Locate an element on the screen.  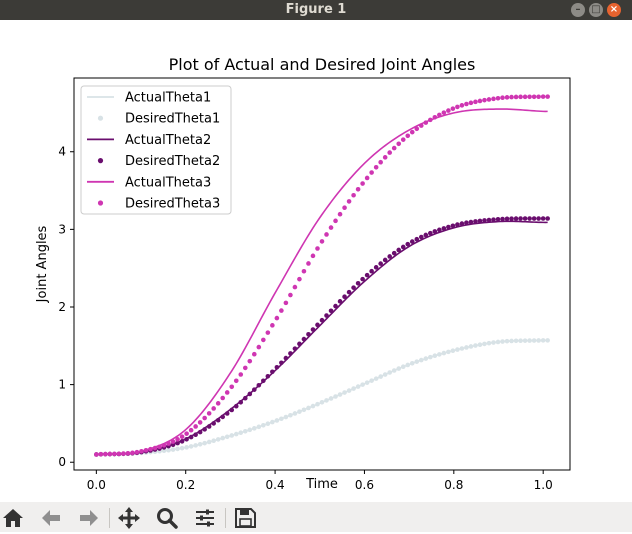
x-tick-label: 0.8 is located at coordinates (453, 485).